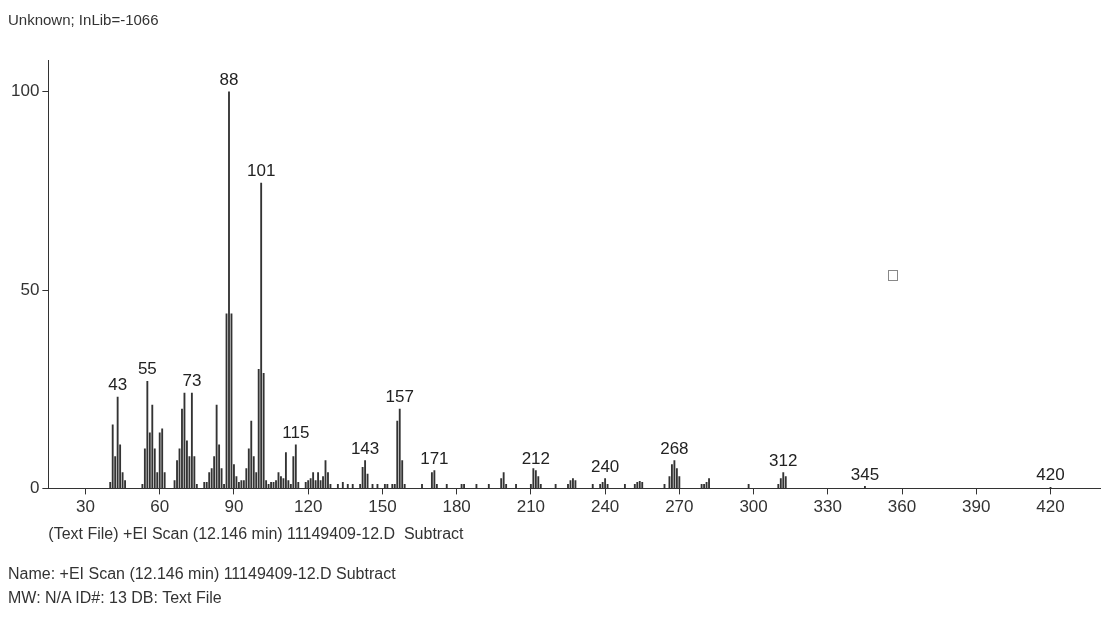 The height and width of the screenshot is (639, 1116). What do you see at coordinates (827, 507) in the screenshot?
I see `x-tick-label: 330` at bounding box center [827, 507].